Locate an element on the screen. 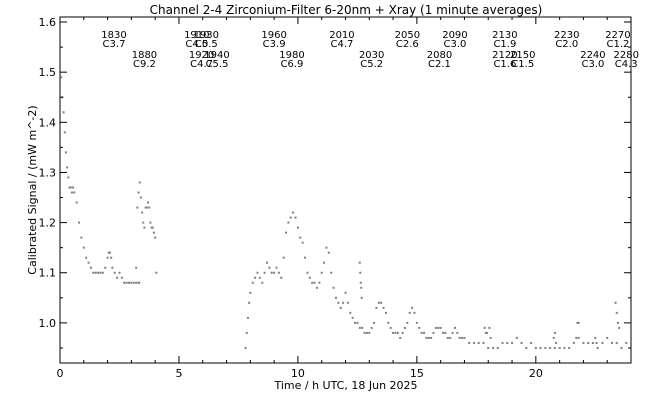 This screenshot has width=650, height=400. flare-id-label: 2080 is located at coordinates (439, 55).